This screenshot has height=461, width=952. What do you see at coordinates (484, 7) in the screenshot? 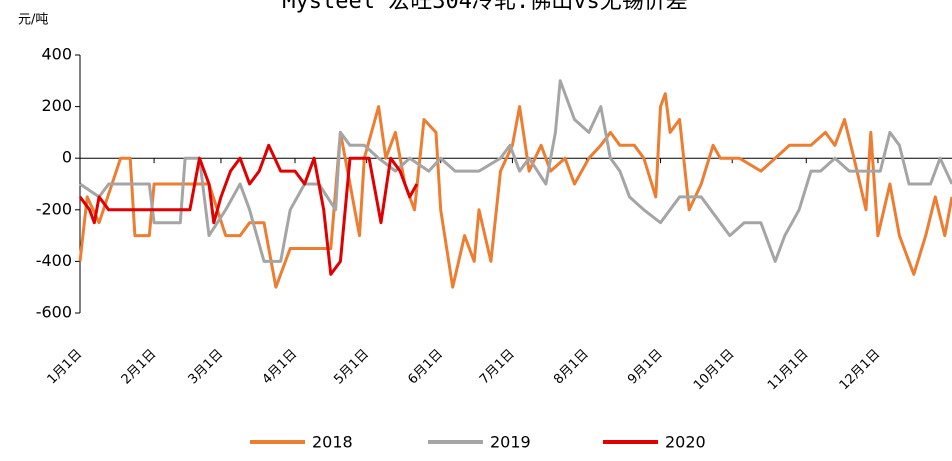
I see `chart-title: Mysteel 宏旺304冷轧:佛山vs无锡价差` at bounding box center [484, 7].